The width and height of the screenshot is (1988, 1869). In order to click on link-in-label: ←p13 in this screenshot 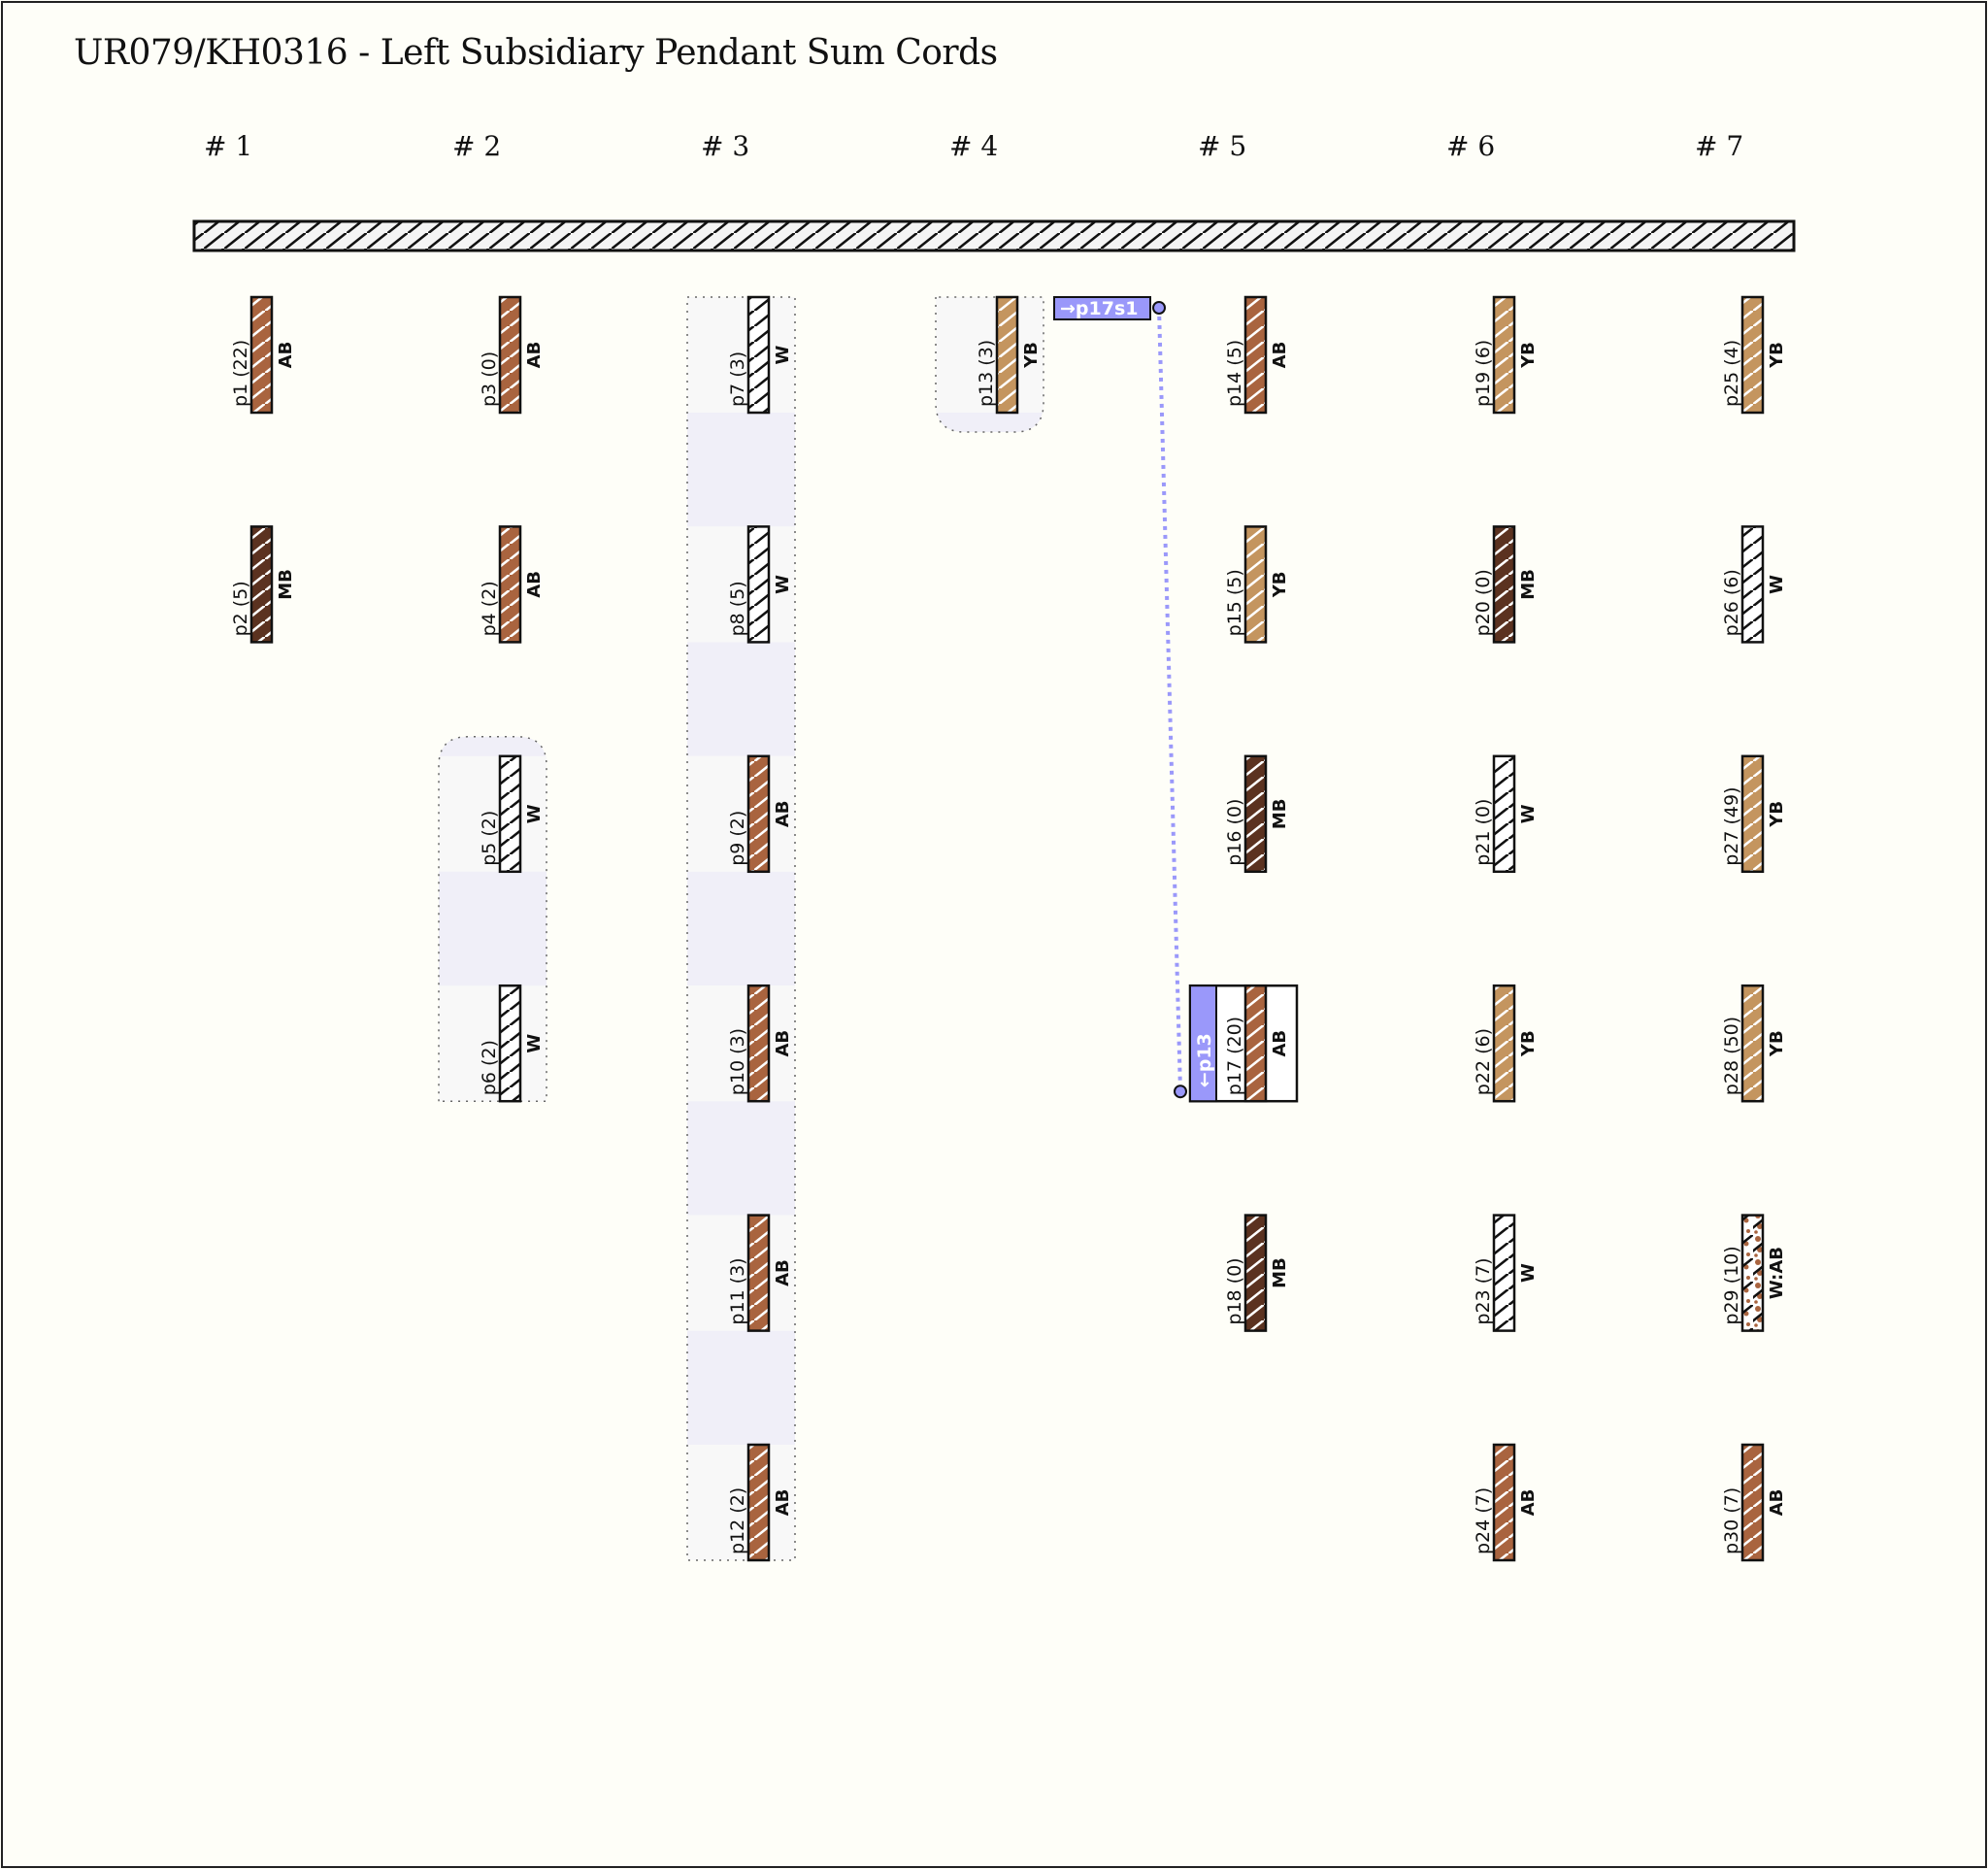, I will do `click(1204, 1060)`.